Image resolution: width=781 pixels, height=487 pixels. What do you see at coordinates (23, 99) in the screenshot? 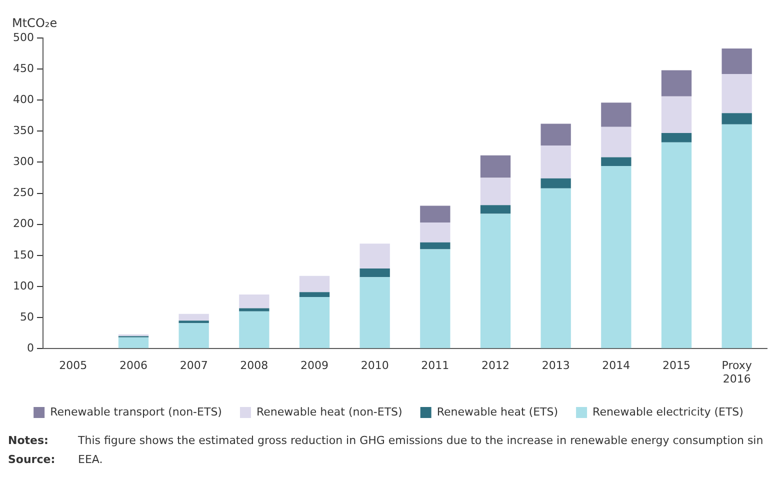
I see `y-tick-label: 400` at bounding box center [23, 99].